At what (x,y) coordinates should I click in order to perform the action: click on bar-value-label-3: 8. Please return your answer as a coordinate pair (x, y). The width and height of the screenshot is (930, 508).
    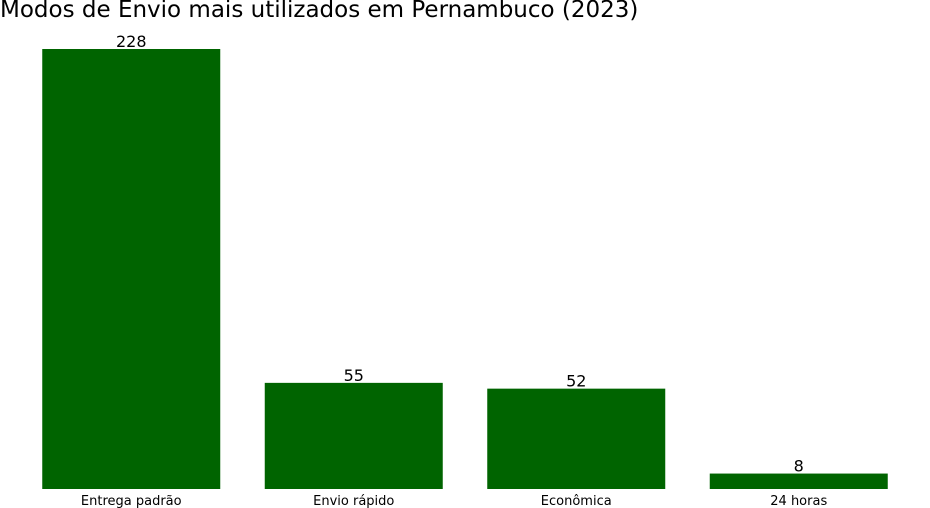
    Looking at the image, I should click on (799, 466).